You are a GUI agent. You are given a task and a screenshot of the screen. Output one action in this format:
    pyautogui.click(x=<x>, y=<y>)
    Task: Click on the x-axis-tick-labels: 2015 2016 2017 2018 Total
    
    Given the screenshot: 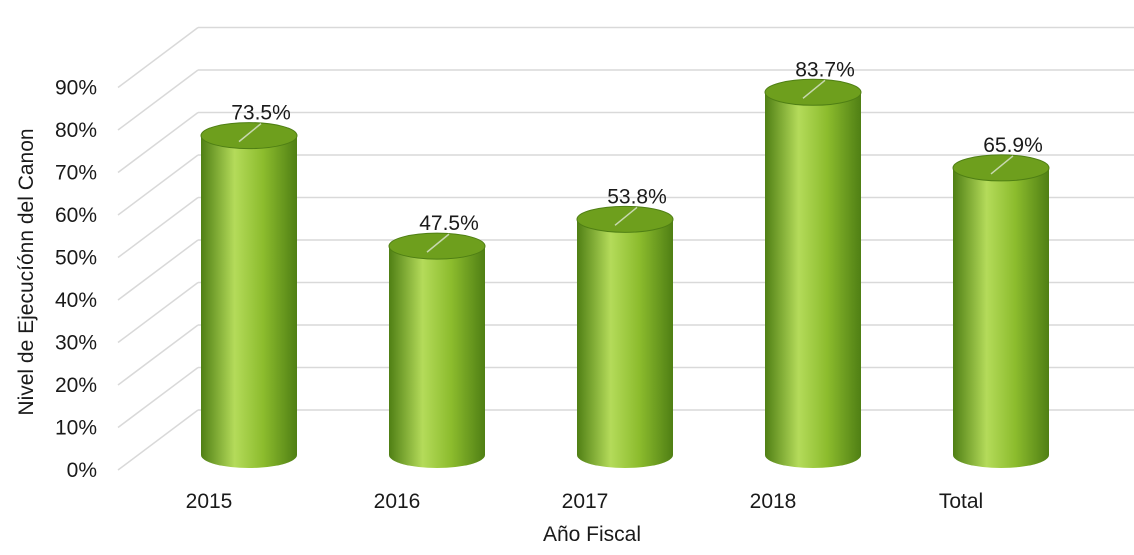 What is the action you would take?
    pyautogui.click(x=585, y=501)
    